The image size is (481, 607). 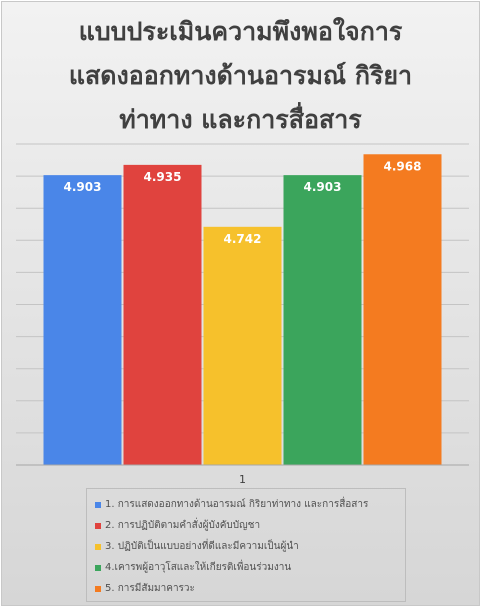 What do you see at coordinates (403, 166) in the screenshot?
I see `data-label-5: 4.968` at bounding box center [403, 166].